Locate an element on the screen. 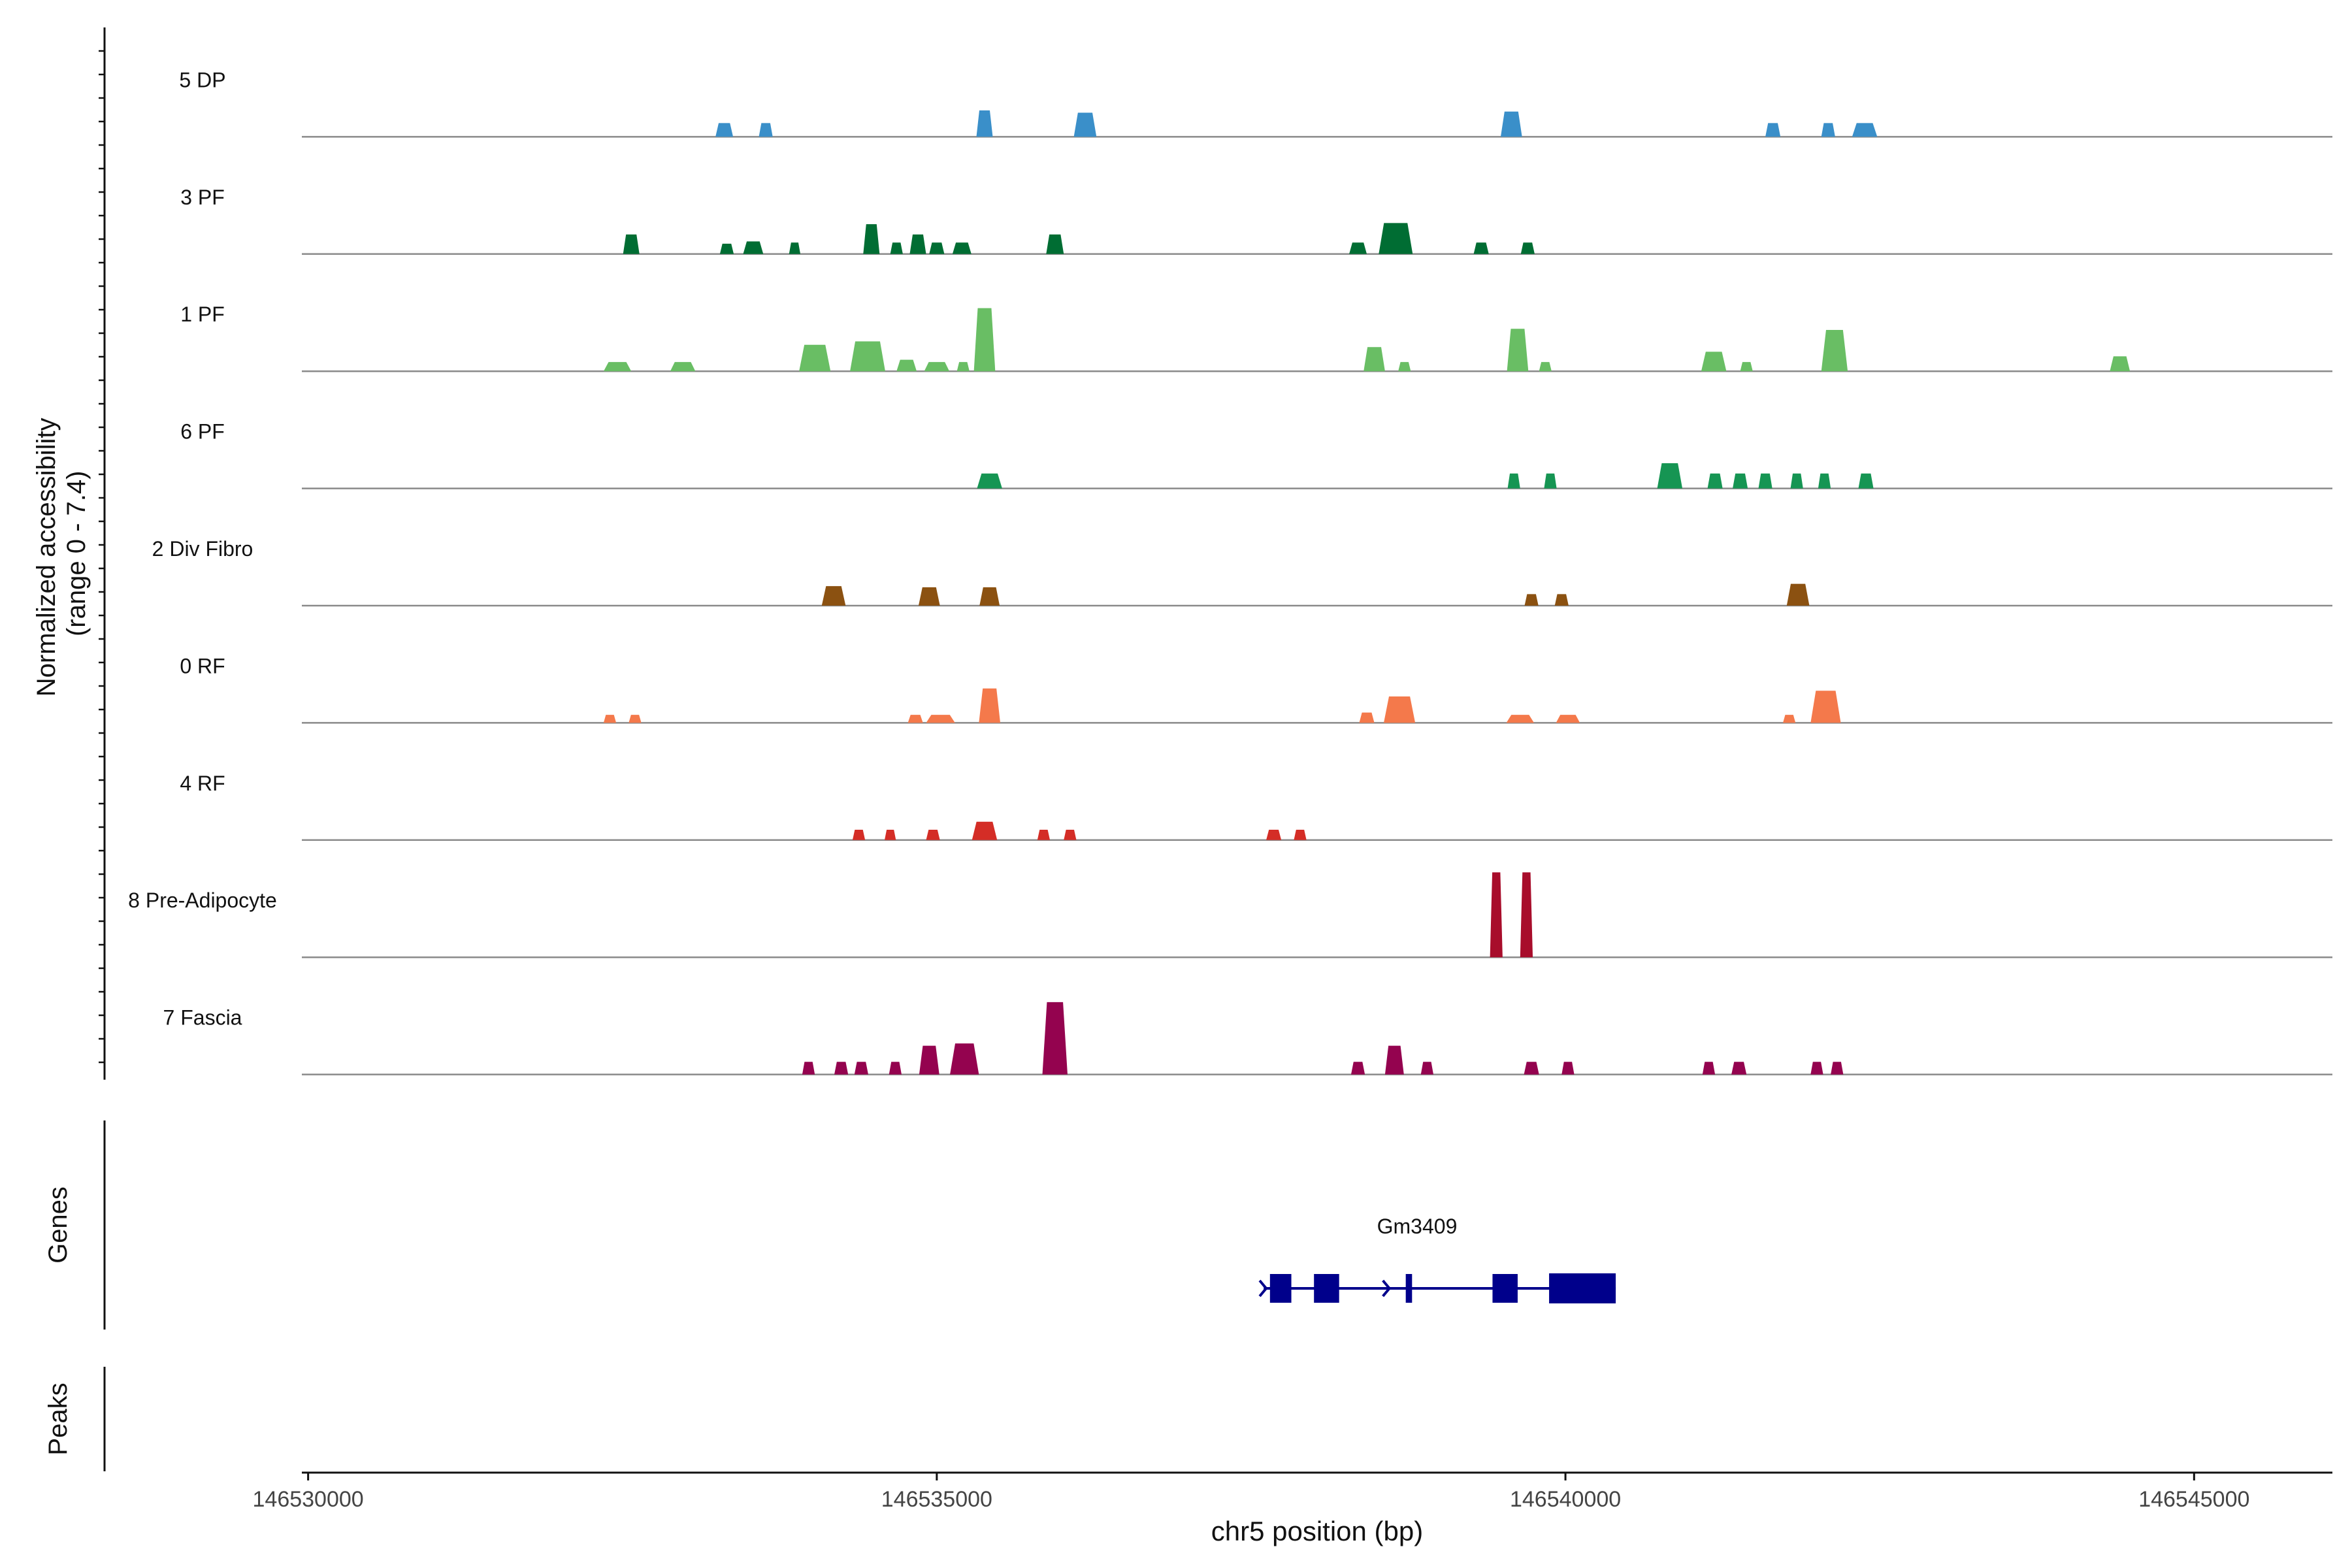 The height and width of the screenshot is (1568, 2352). y-axis-title: Normalized accessibility (range 0 - 7.4) is located at coordinates (61, 553).